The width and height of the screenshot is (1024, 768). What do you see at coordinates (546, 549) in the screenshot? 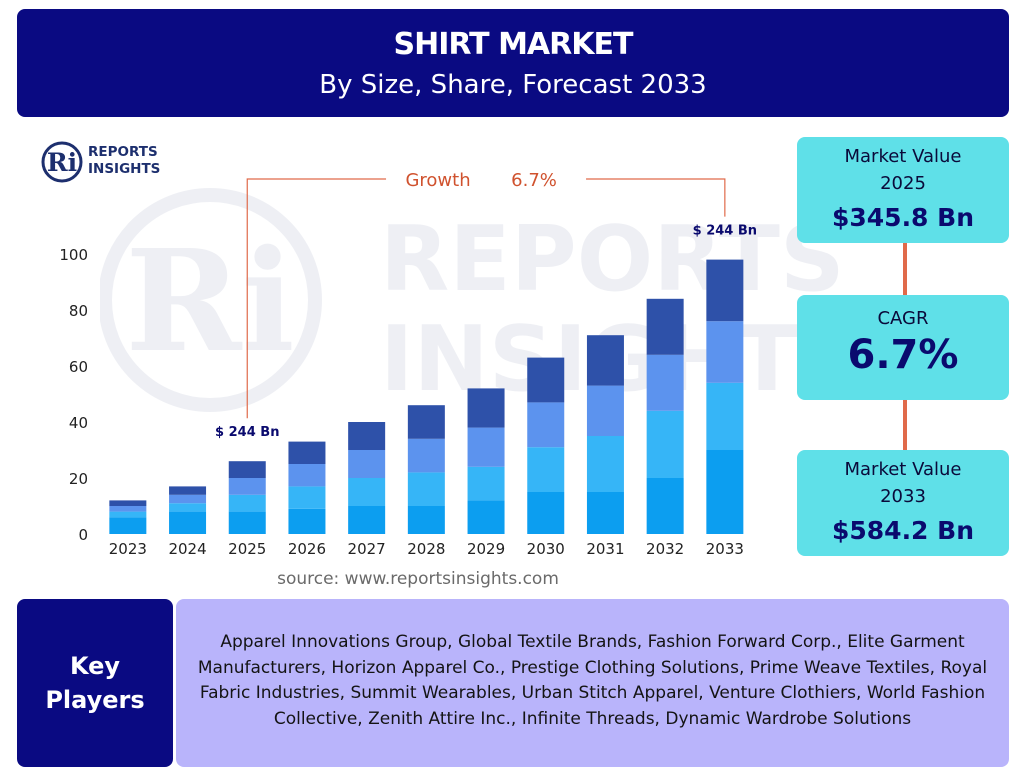
I see `x-tick-label: 2030` at bounding box center [546, 549].